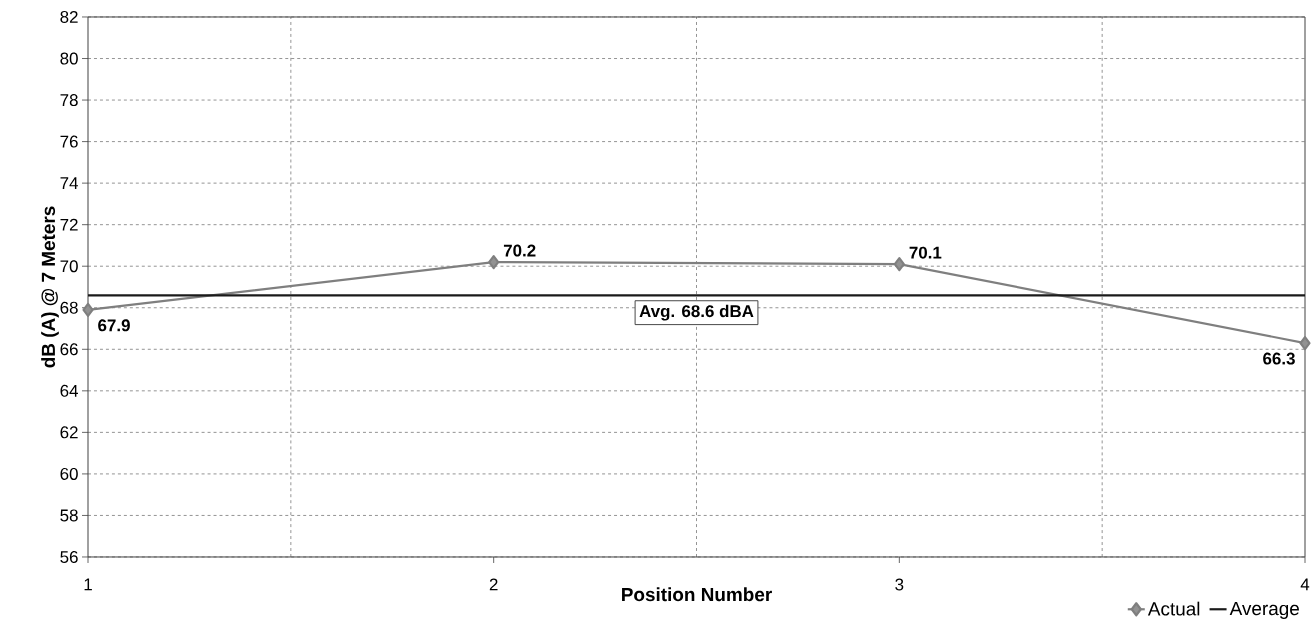 The image size is (1315, 638). Describe the element at coordinates (69, 349) in the screenshot. I see `y-tick-label: 66` at that location.